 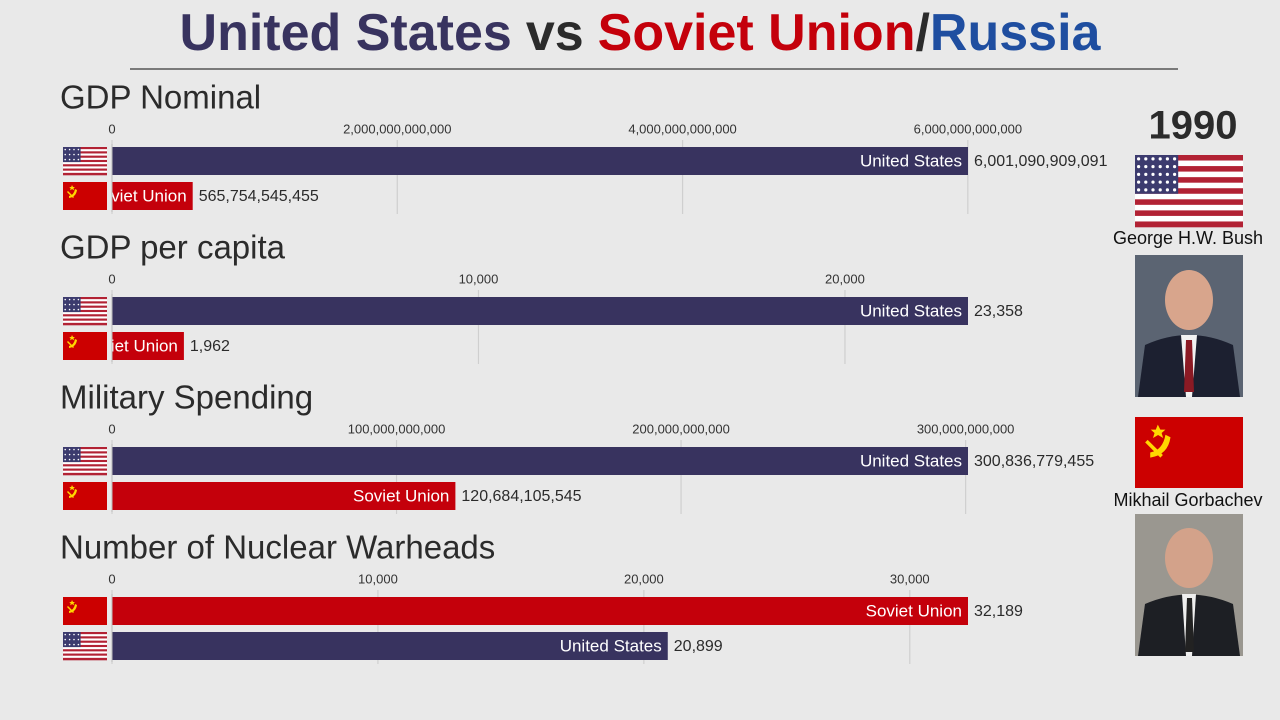 What do you see at coordinates (757, 33) in the screenshot?
I see `title-part: Soviet Union` at bounding box center [757, 33].